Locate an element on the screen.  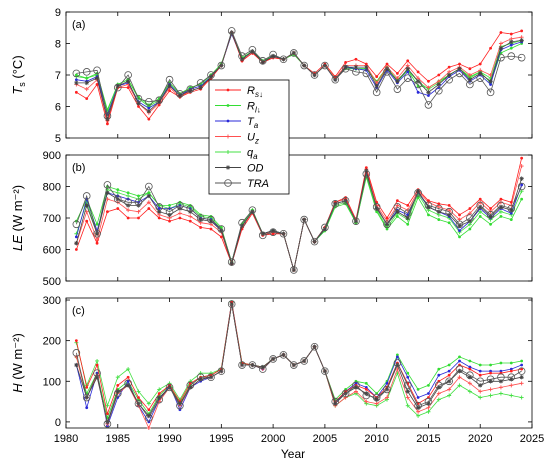
legend-label: Rs↓ is located at coordinates (255, 92).